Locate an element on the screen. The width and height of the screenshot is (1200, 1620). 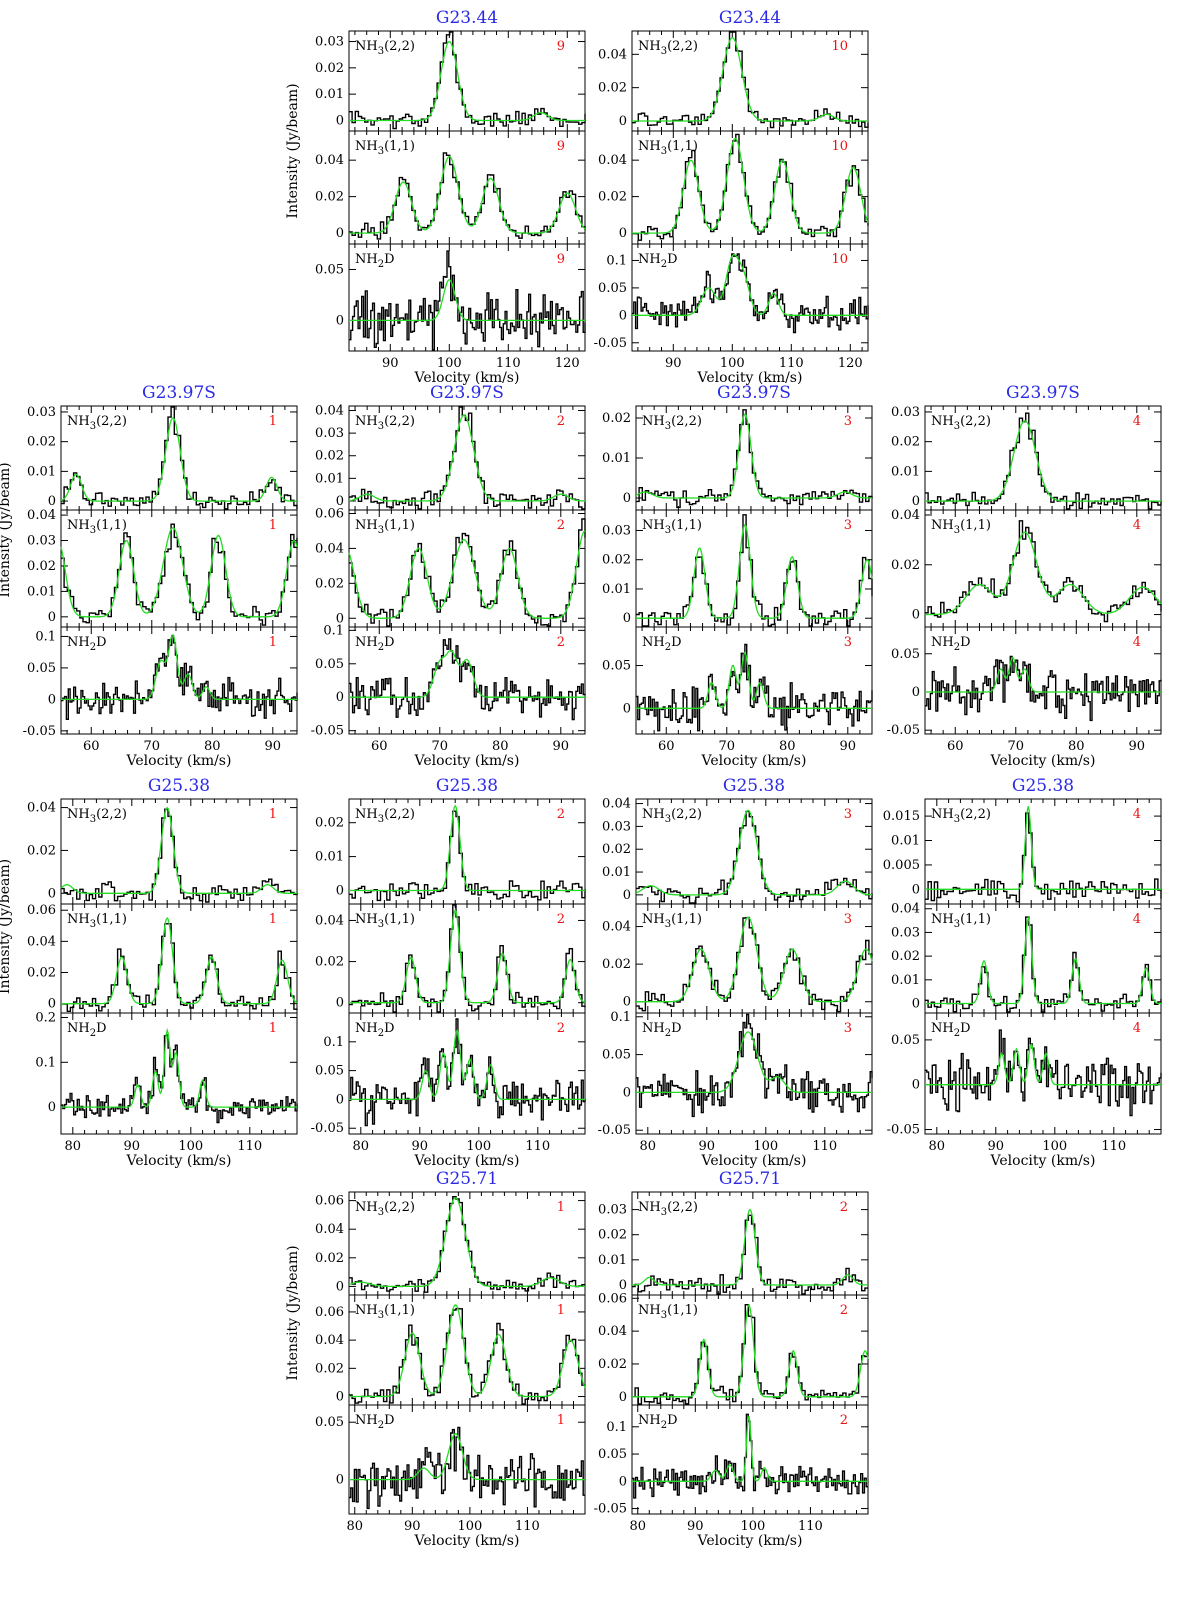
position-label: 10 is located at coordinates (839, 259).